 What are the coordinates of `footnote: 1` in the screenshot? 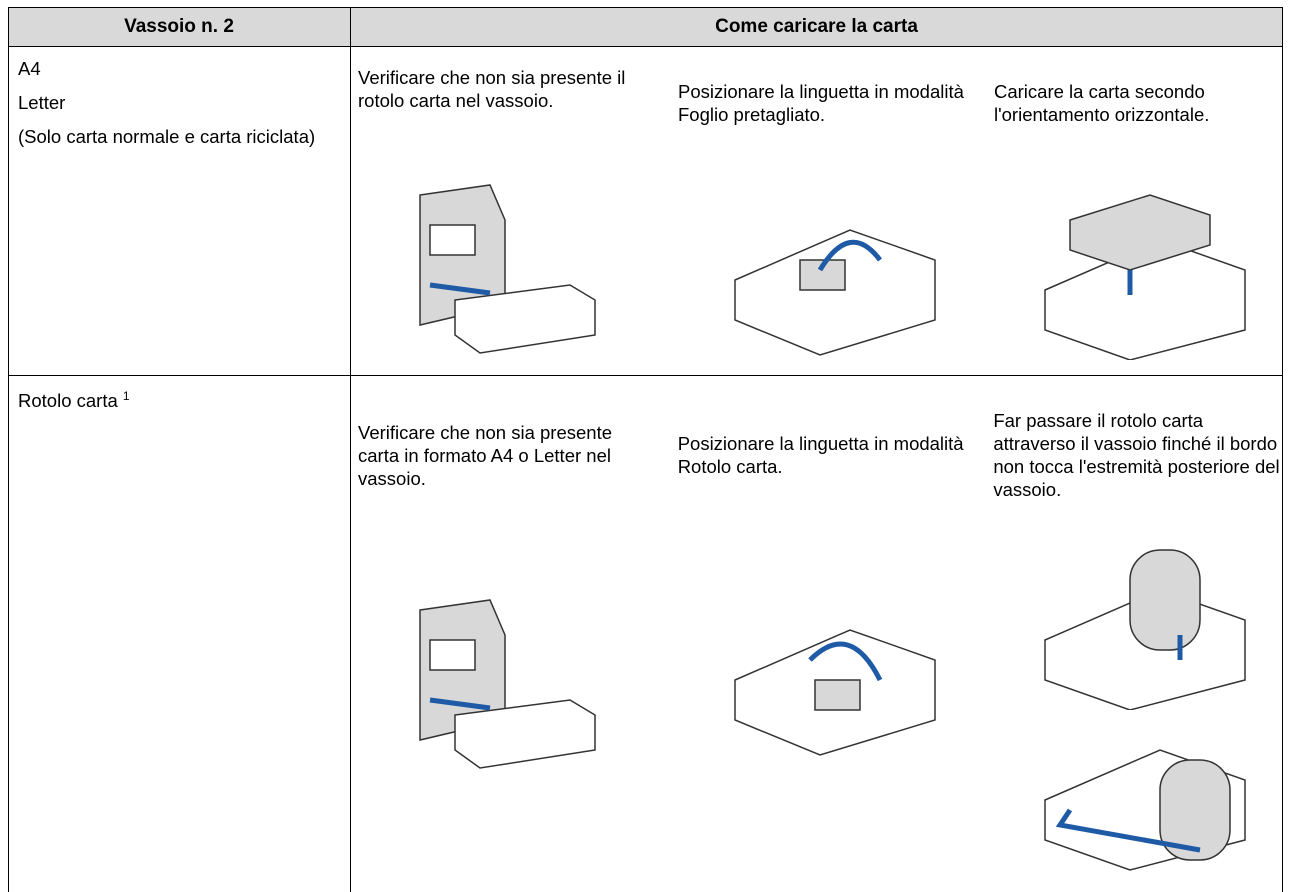 It's located at (126, 396).